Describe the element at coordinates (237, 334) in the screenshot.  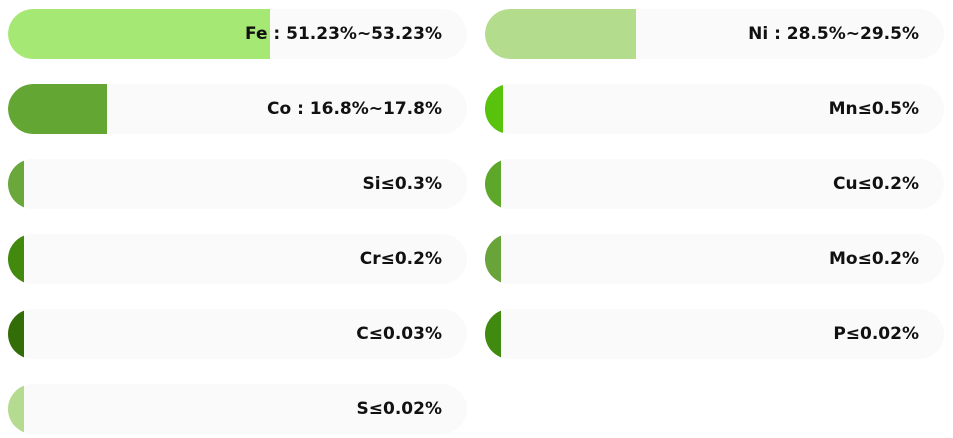
I see `bar-track: C≤0.03%` at that location.